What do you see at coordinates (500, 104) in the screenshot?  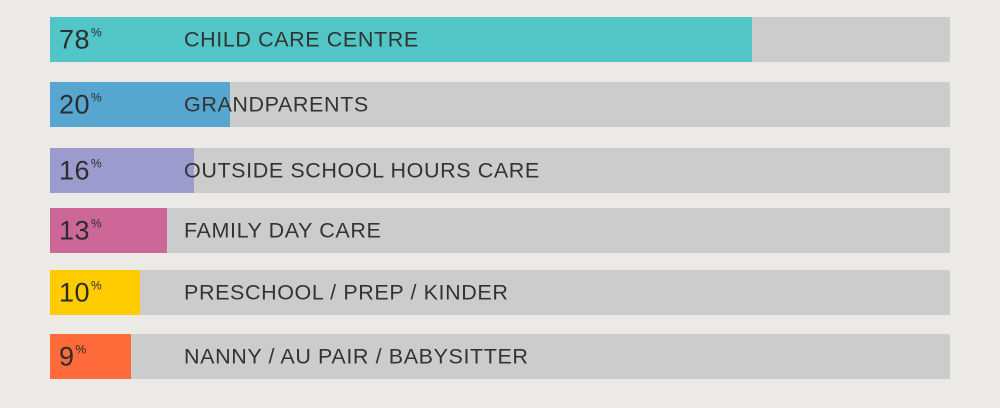 I see `bar-track: 20% GRANDPARENTS` at bounding box center [500, 104].